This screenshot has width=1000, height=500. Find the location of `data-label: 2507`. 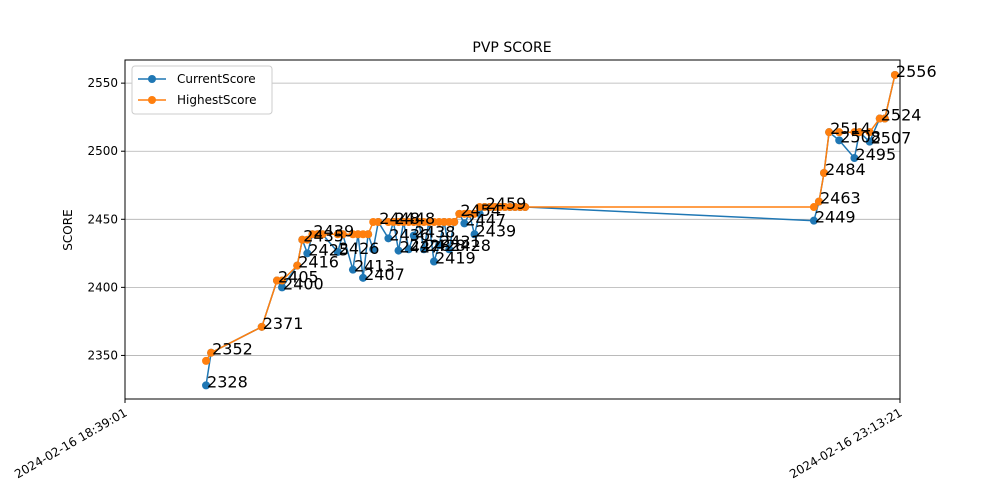

data-label: 2507 is located at coordinates (891, 138).